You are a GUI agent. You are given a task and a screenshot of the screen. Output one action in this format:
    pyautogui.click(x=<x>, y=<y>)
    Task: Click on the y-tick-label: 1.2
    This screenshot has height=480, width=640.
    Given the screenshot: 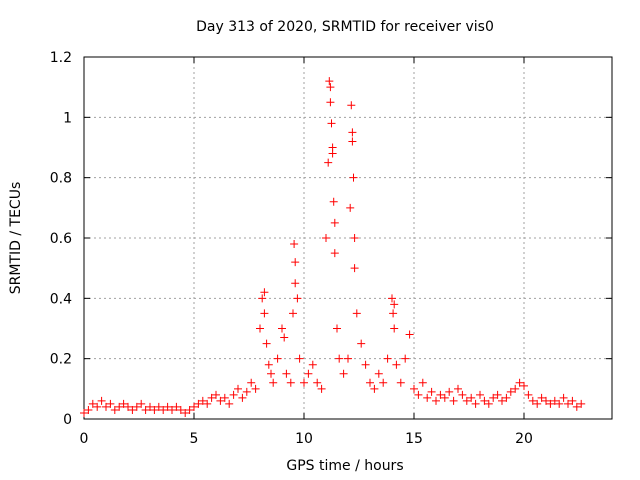 What is the action you would take?
    pyautogui.click(x=61, y=58)
    